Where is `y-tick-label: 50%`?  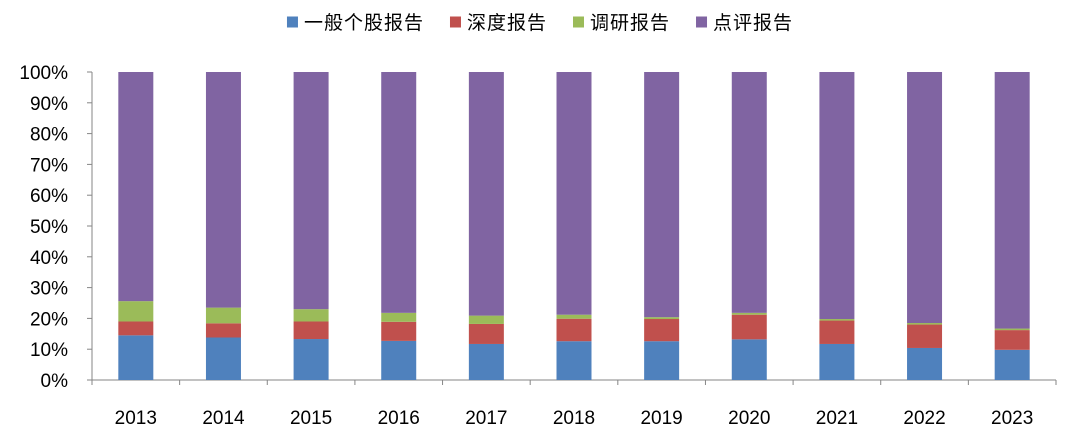 y-tick-label: 50% is located at coordinates (49, 227).